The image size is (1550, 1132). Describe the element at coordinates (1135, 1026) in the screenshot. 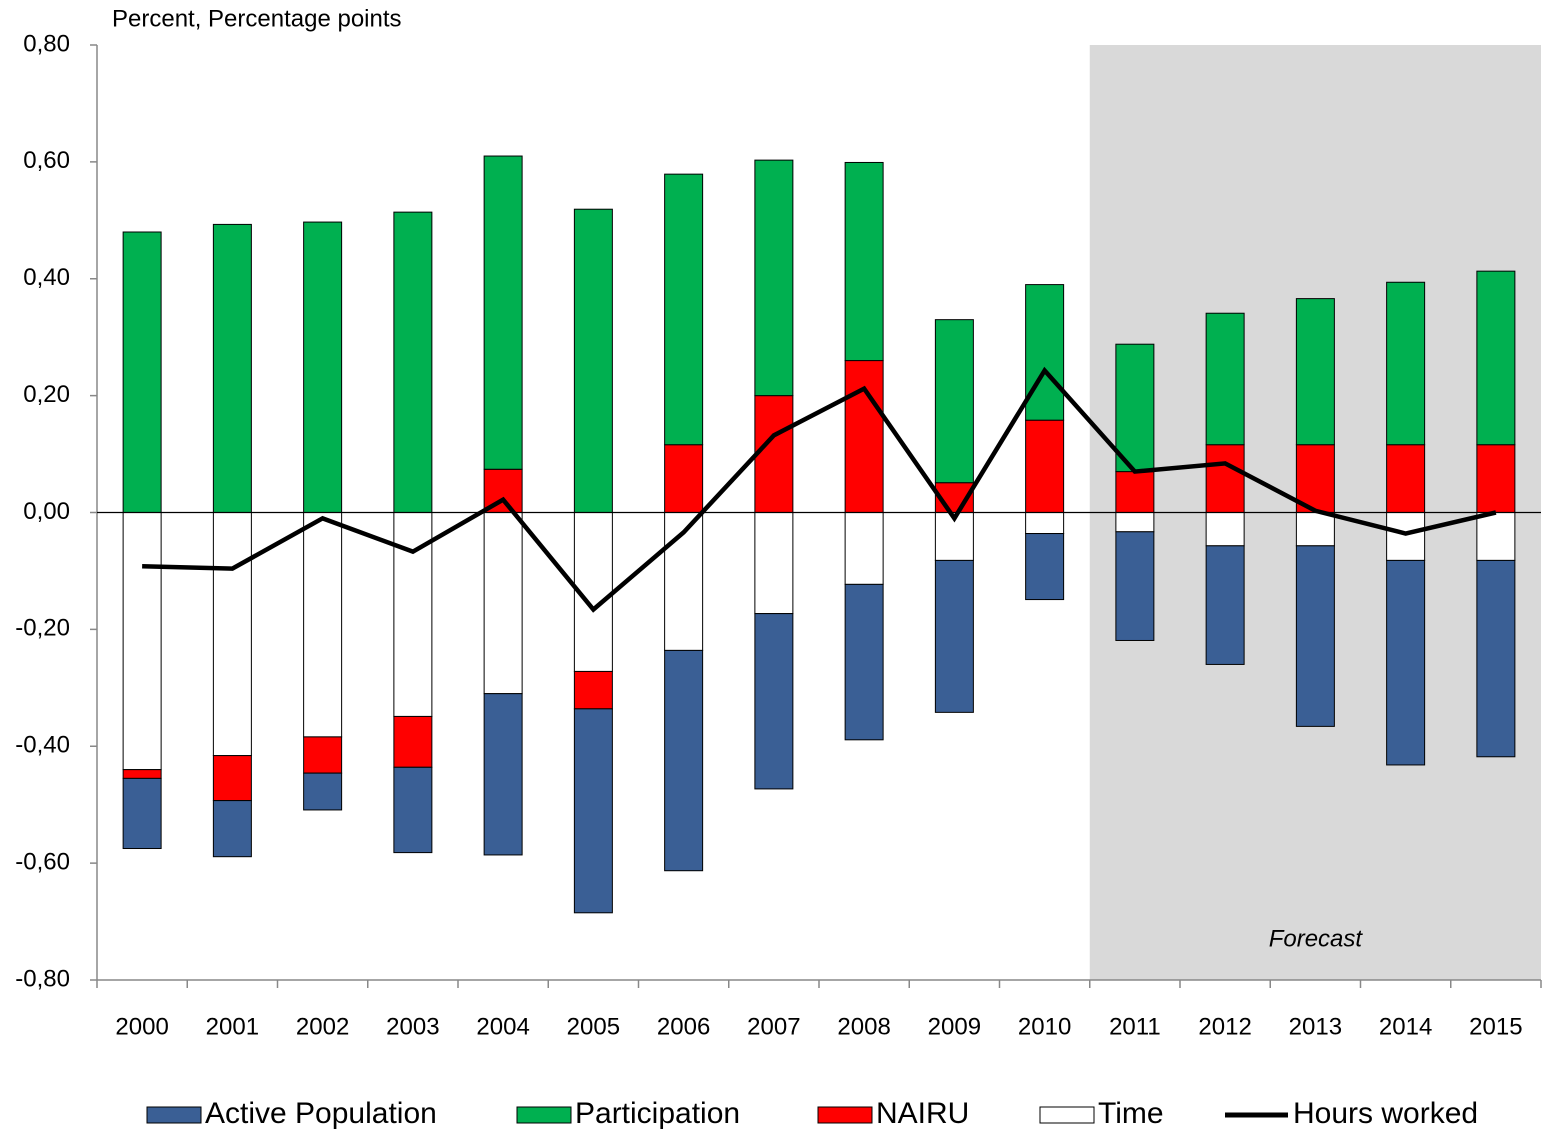

I see `x-tick-label: 2011` at that location.